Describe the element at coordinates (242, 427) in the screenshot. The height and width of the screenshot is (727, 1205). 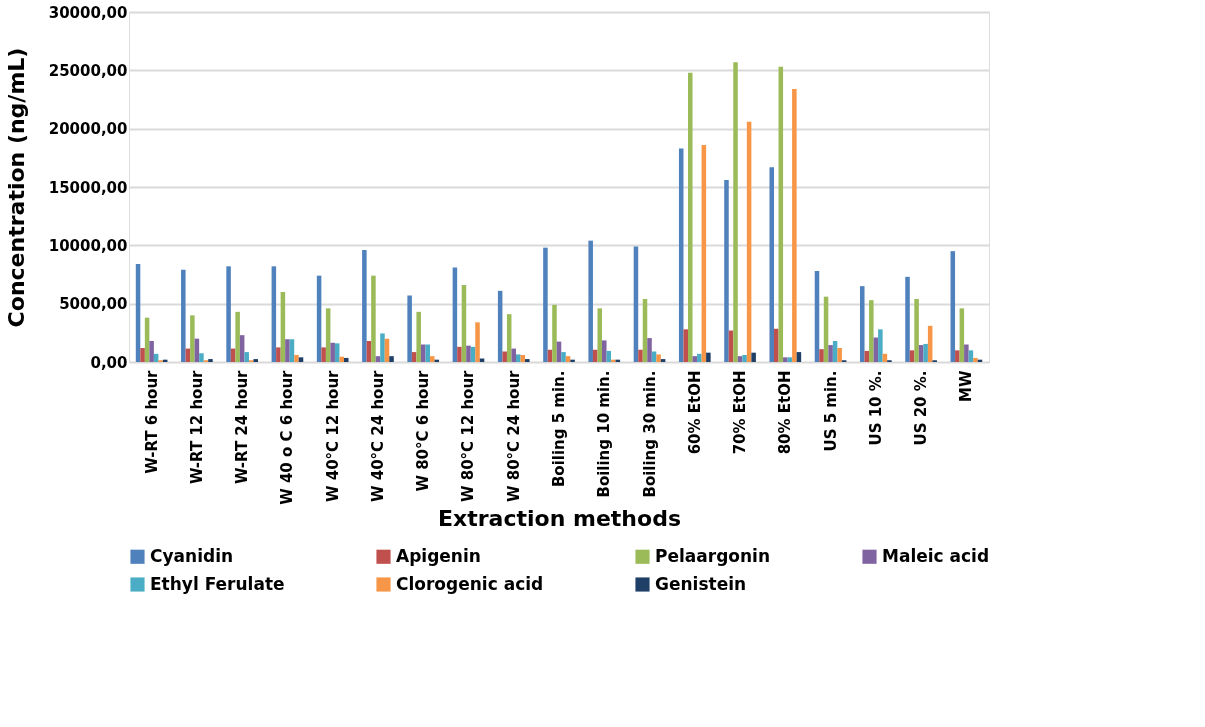
I see `x-tick-label: W-RT 24 hour` at that location.